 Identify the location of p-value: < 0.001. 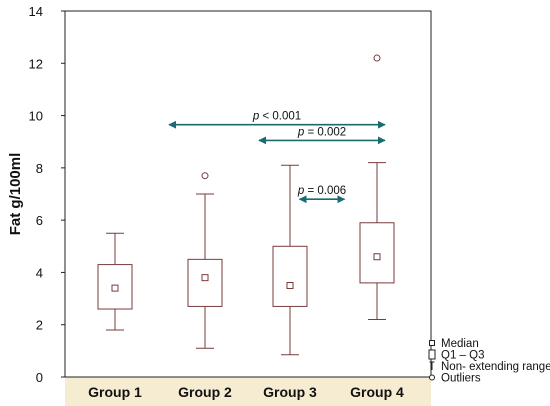
(280, 117).